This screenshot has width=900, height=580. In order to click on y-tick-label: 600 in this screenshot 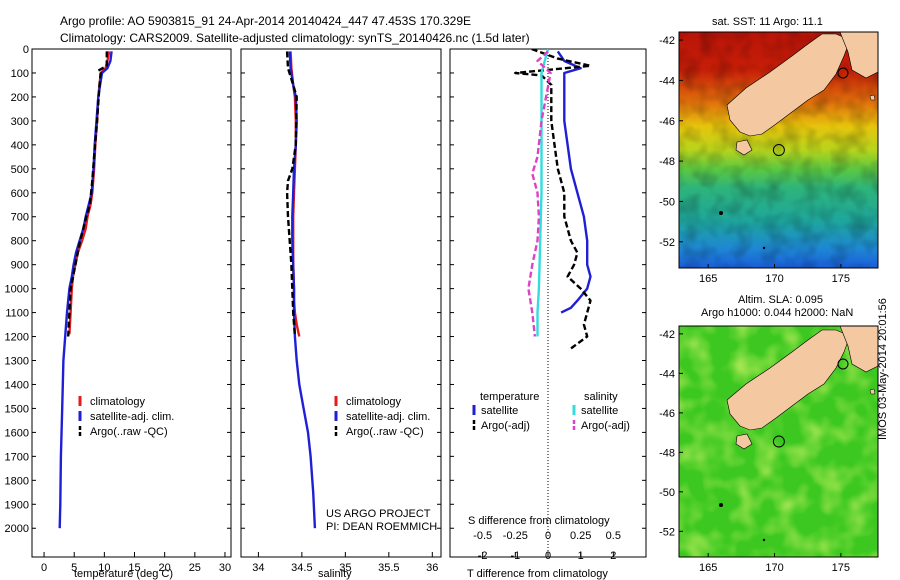, I will do `click(20, 194)`.